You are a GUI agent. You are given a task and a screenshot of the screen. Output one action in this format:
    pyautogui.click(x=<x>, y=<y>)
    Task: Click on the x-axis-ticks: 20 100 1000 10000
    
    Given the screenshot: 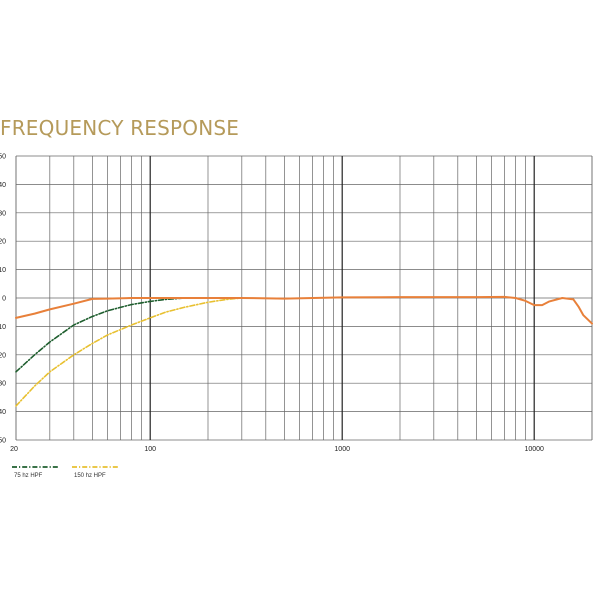 What is the action you would take?
    pyautogui.click(x=277, y=449)
    